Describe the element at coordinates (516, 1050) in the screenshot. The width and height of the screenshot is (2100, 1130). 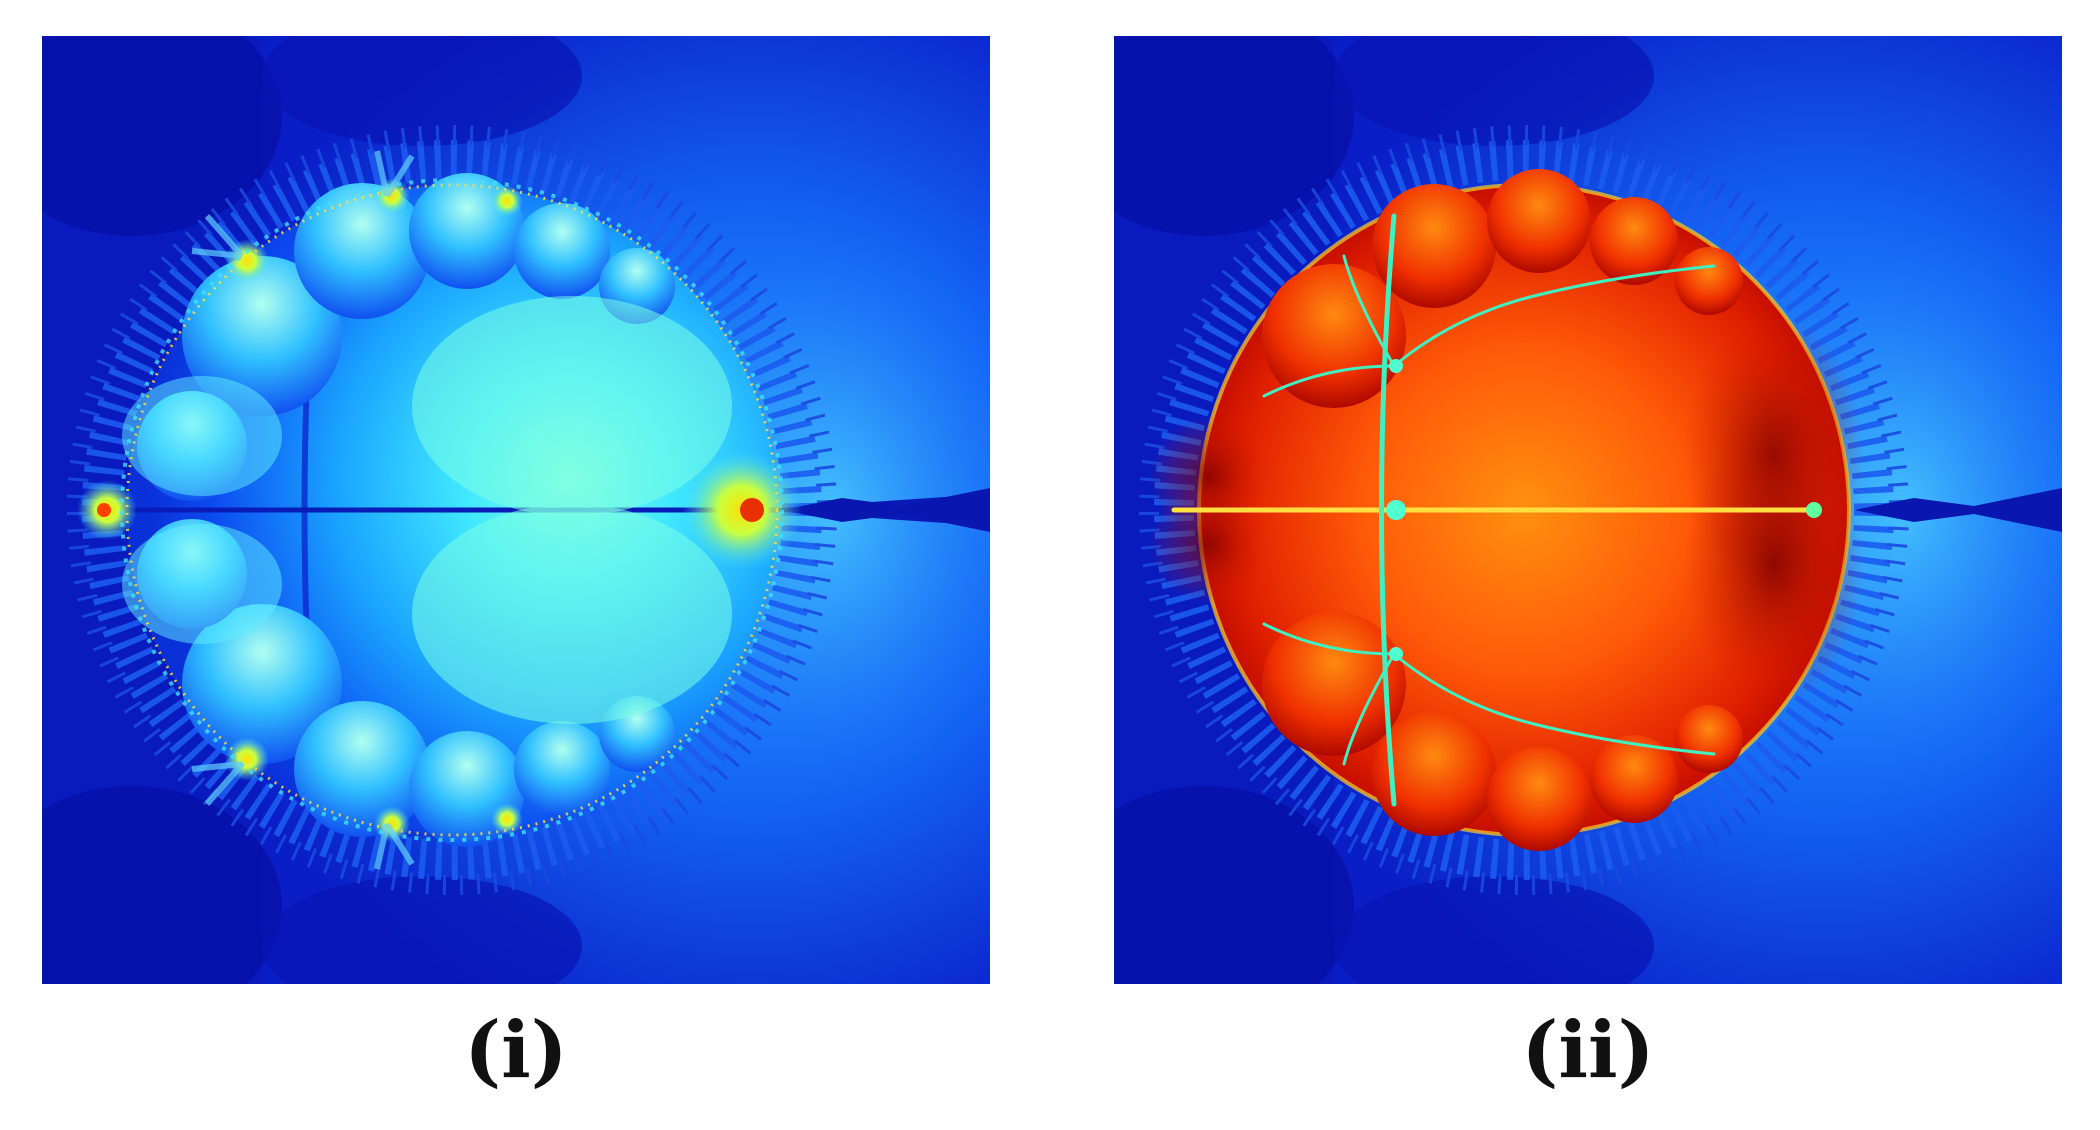
I see `caption-i: (i)` at that location.